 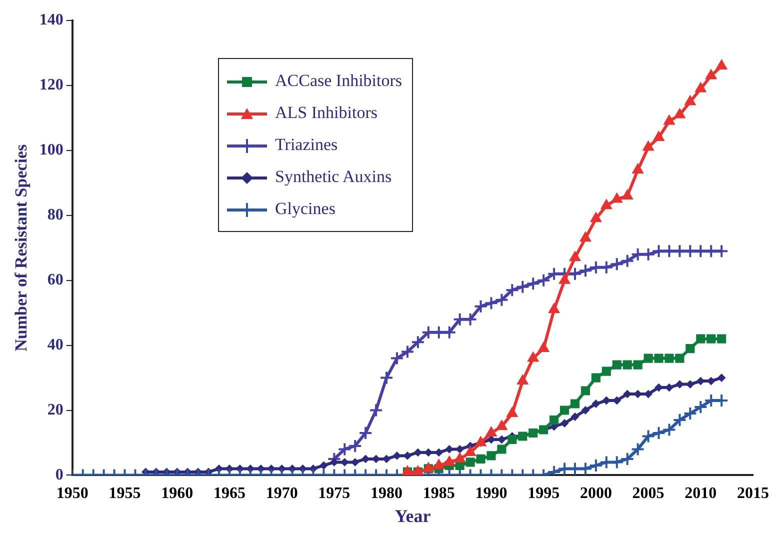 What do you see at coordinates (305, 208) in the screenshot?
I see `legend-label: Glycines` at bounding box center [305, 208].